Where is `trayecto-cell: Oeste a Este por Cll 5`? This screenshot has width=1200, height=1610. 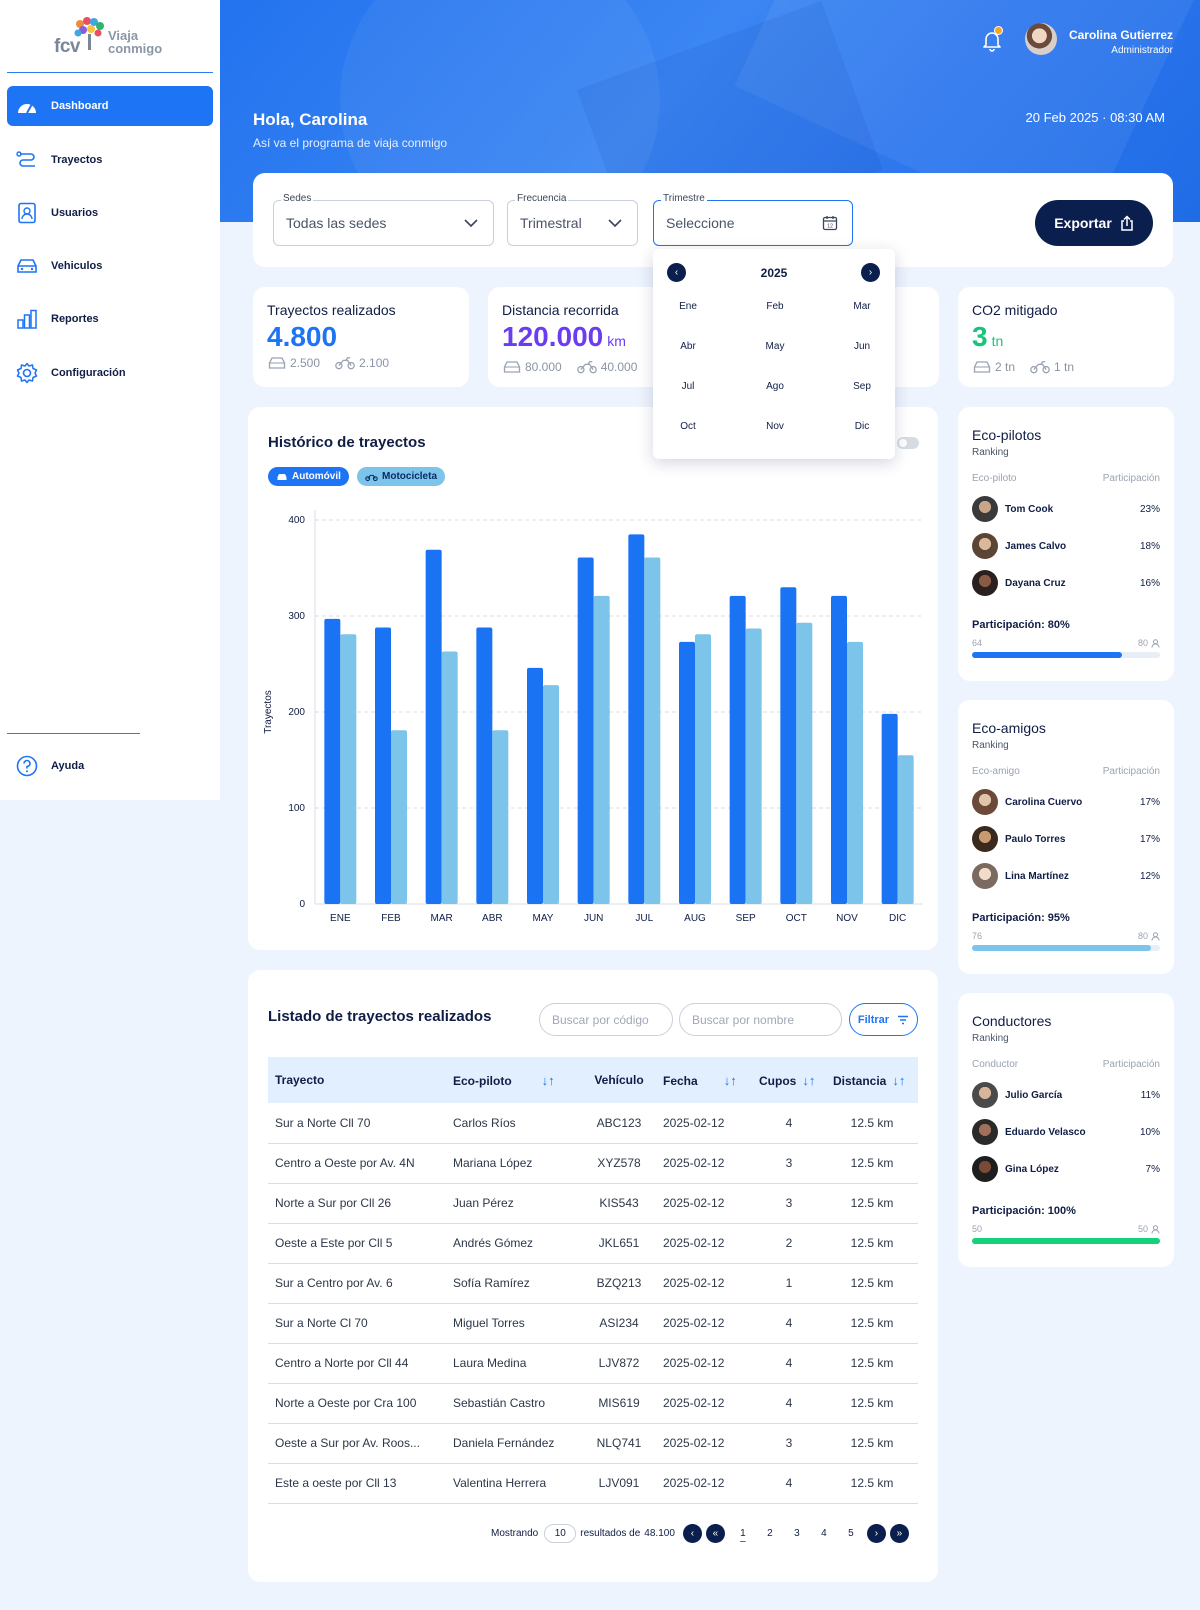
trayecto-cell: Oeste a Este por Cll 5 is located at coordinates (357, 1243).